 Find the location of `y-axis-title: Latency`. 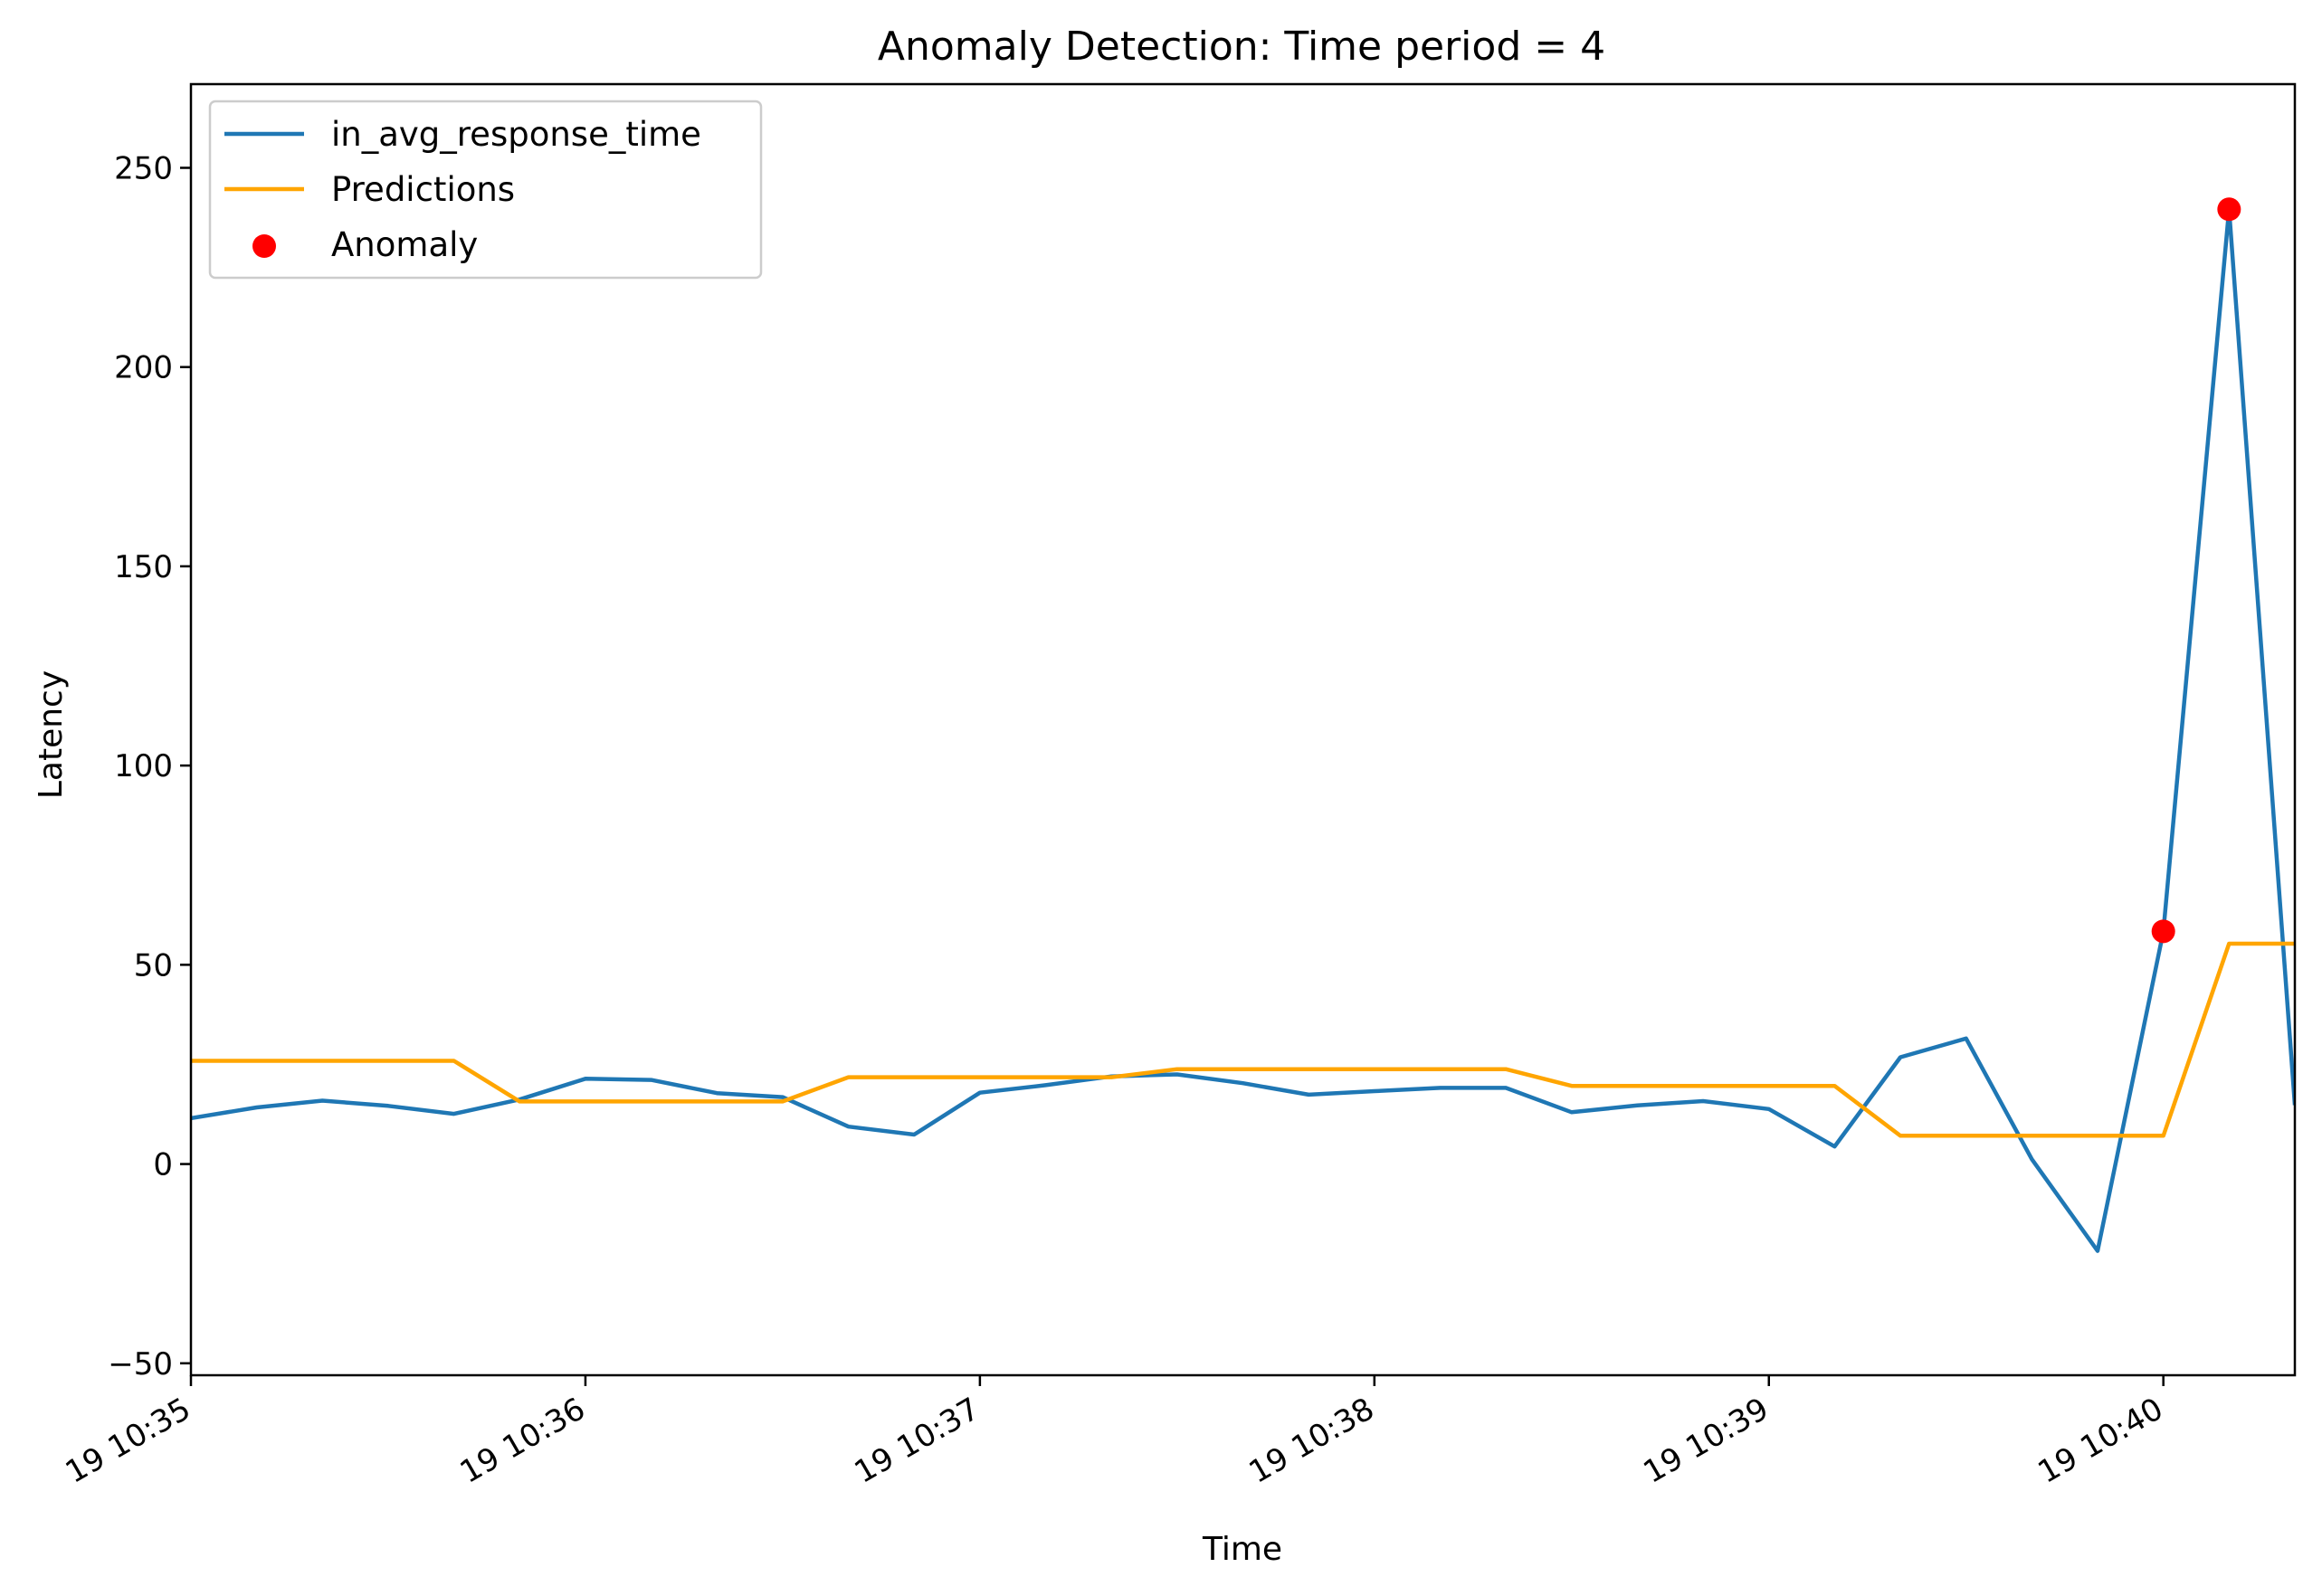

y-axis-title: Latency is located at coordinates (51, 735).